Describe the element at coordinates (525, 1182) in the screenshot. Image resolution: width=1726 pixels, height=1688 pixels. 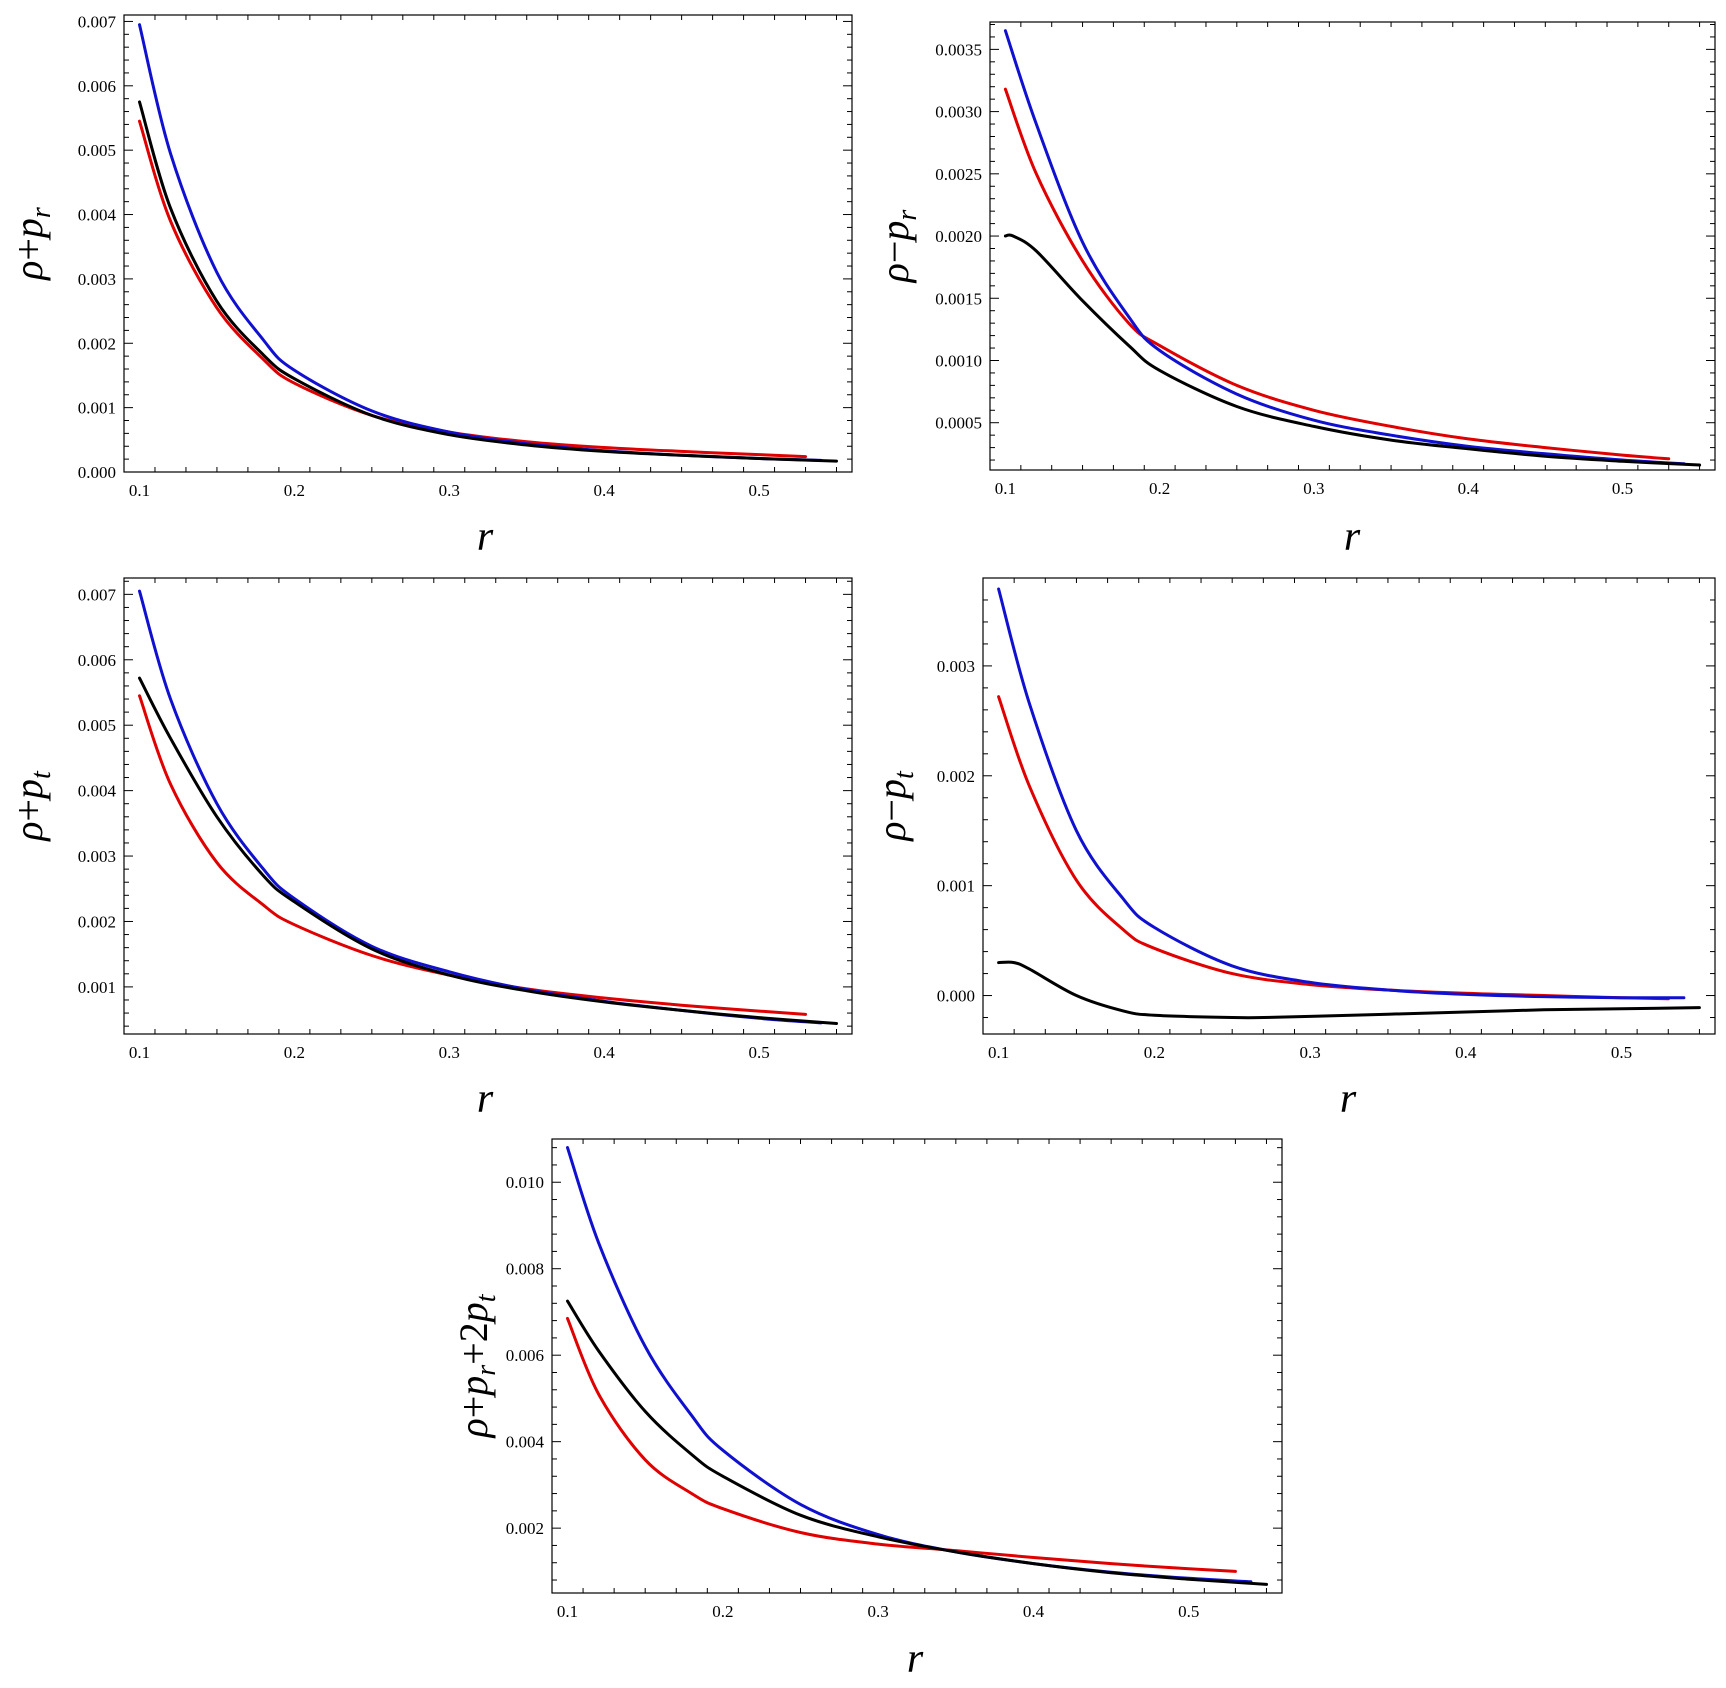
I see `y-tick-label: 0.010` at that location.